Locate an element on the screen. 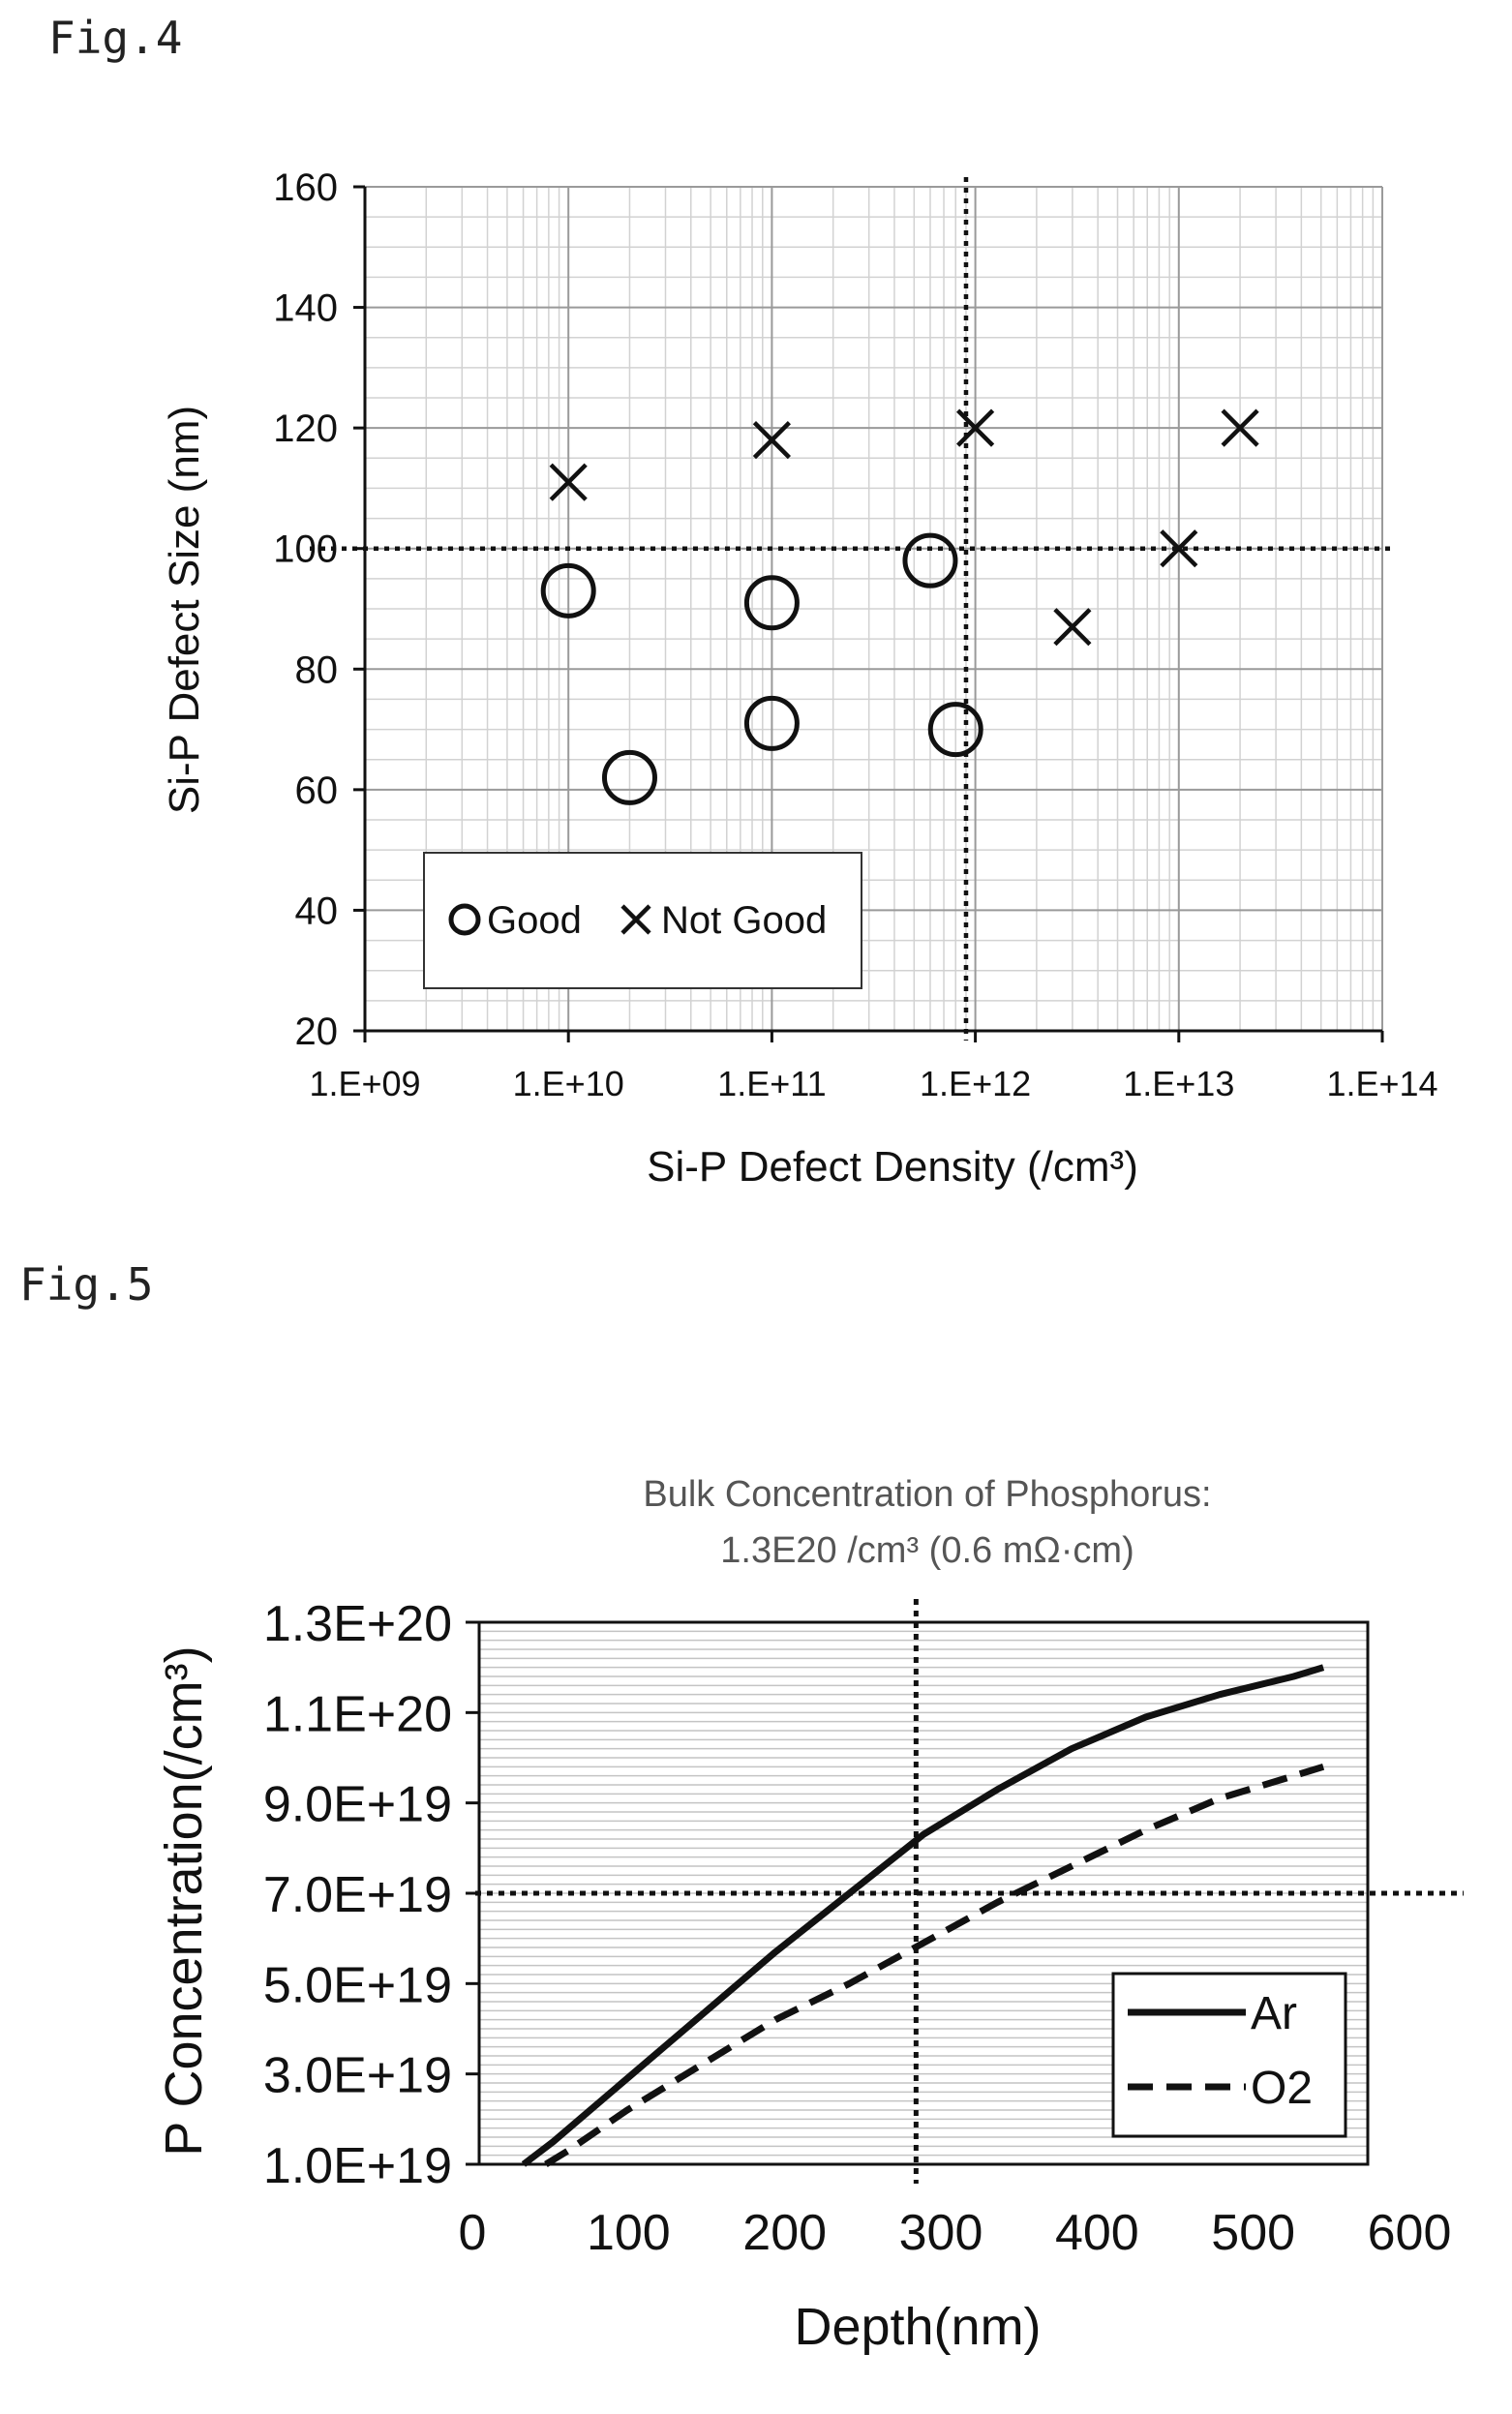  chart-subtitle: 1.3E20 /cm³ (0.6 mΩ·cm) is located at coordinates (927, 1550).